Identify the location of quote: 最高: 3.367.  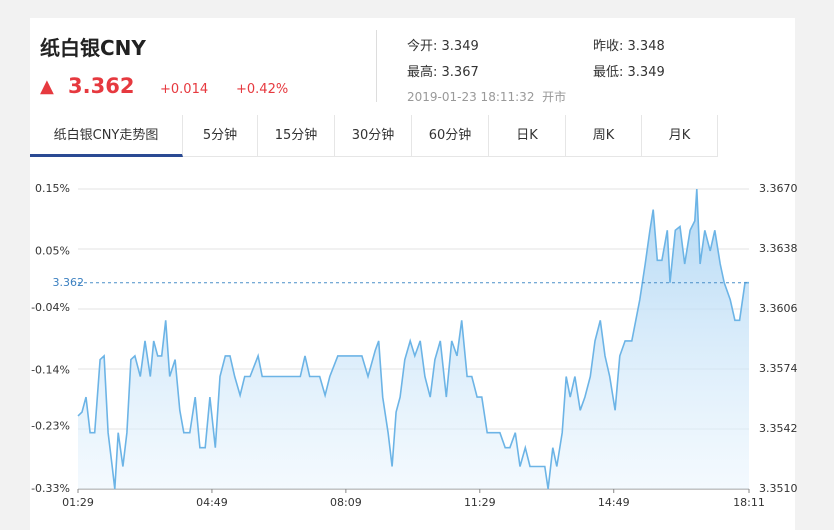
(443, 70).